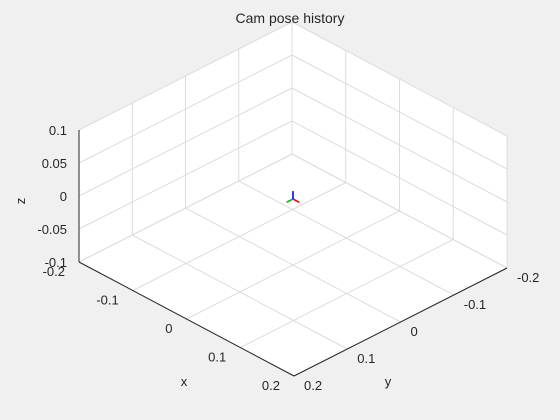  What do you see at coordinates (290, 200) in the screenshot?
I see `pose-axis-y` at bounding box center [290, 200].